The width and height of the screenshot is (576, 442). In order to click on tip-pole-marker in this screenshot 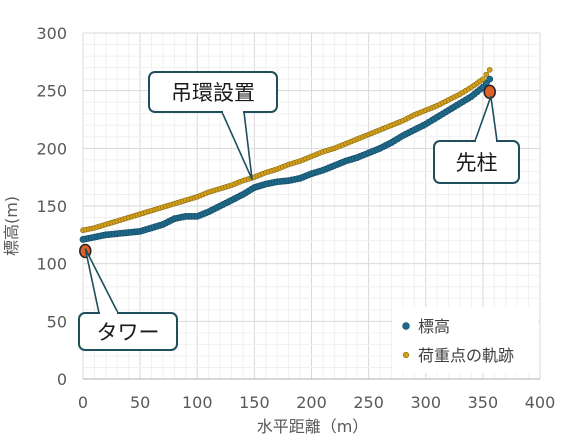, I will do `click(489, 92)`.